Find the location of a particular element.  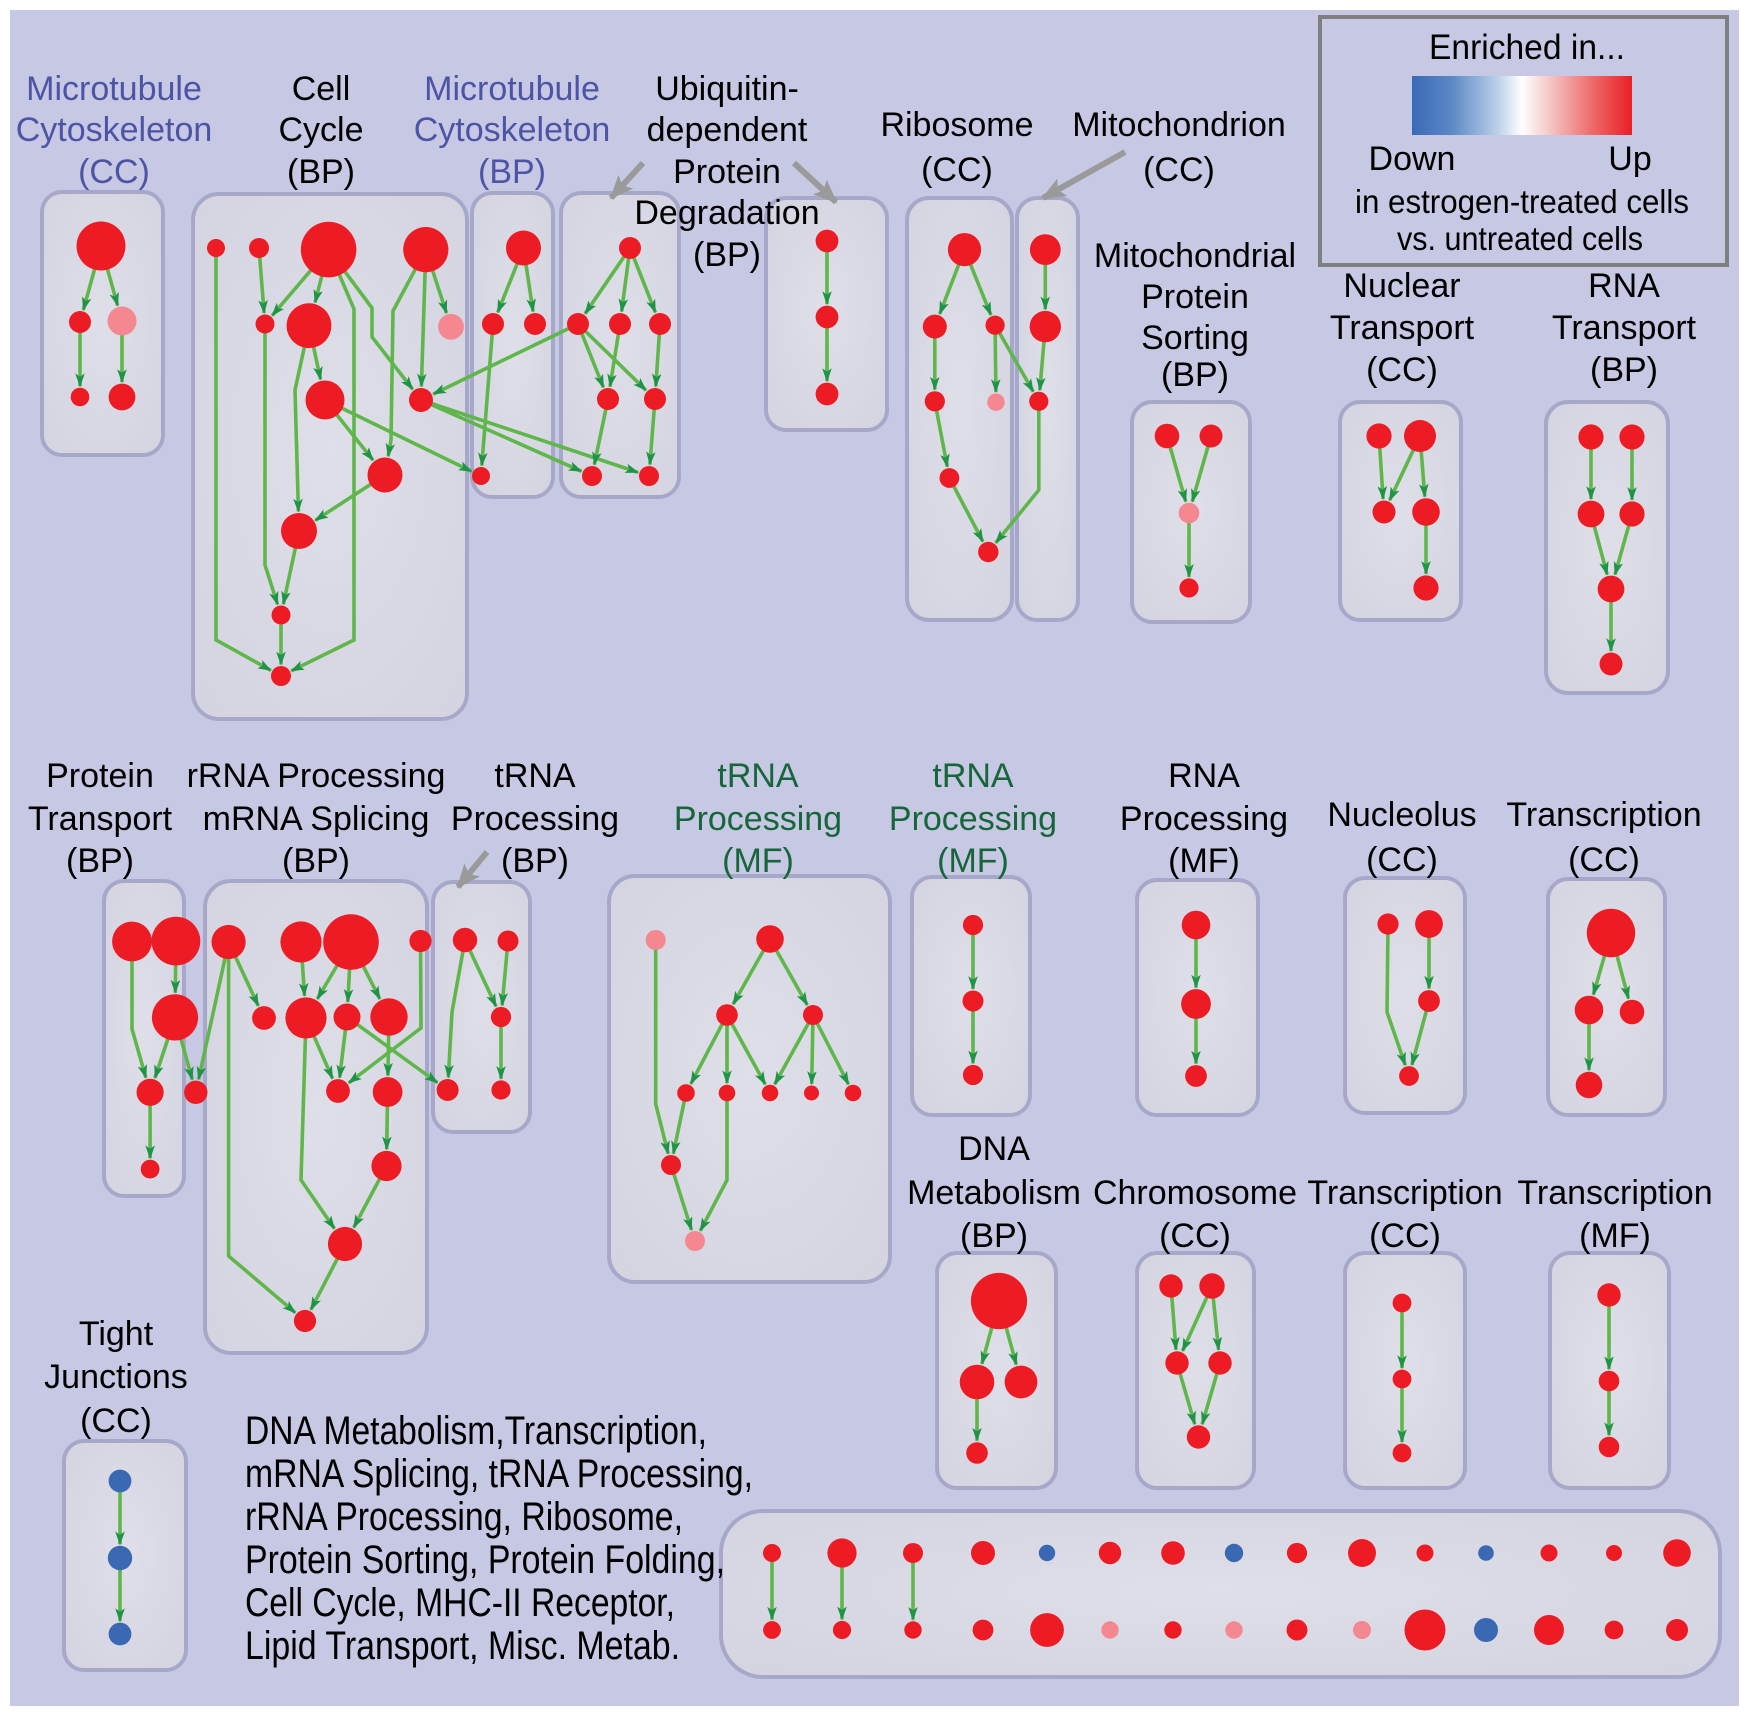

svg-text: Mitochondrial is located at coordinates (1195, 256).